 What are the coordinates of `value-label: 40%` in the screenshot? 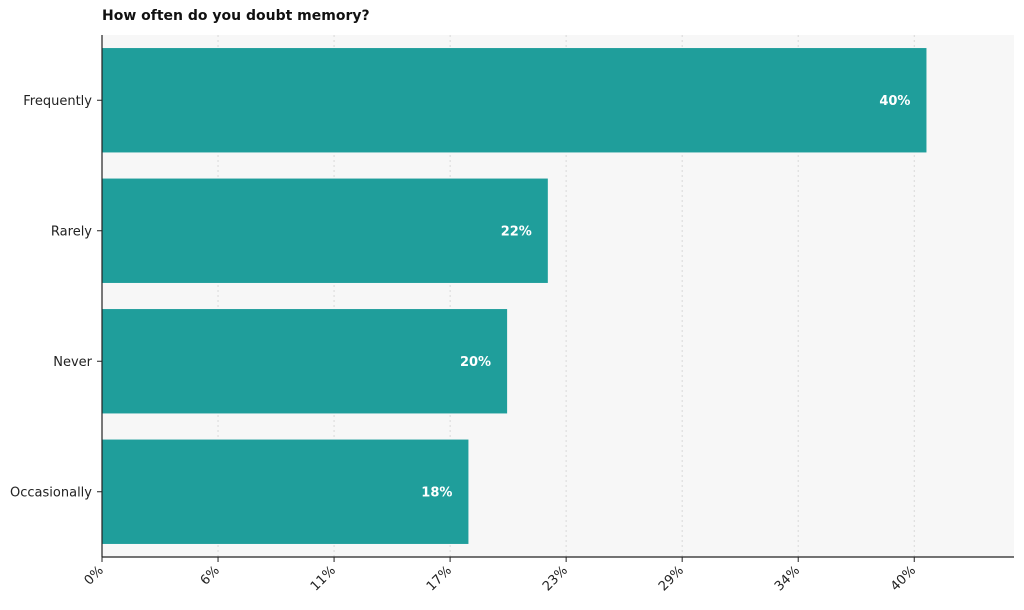 It's located at (894, 101).